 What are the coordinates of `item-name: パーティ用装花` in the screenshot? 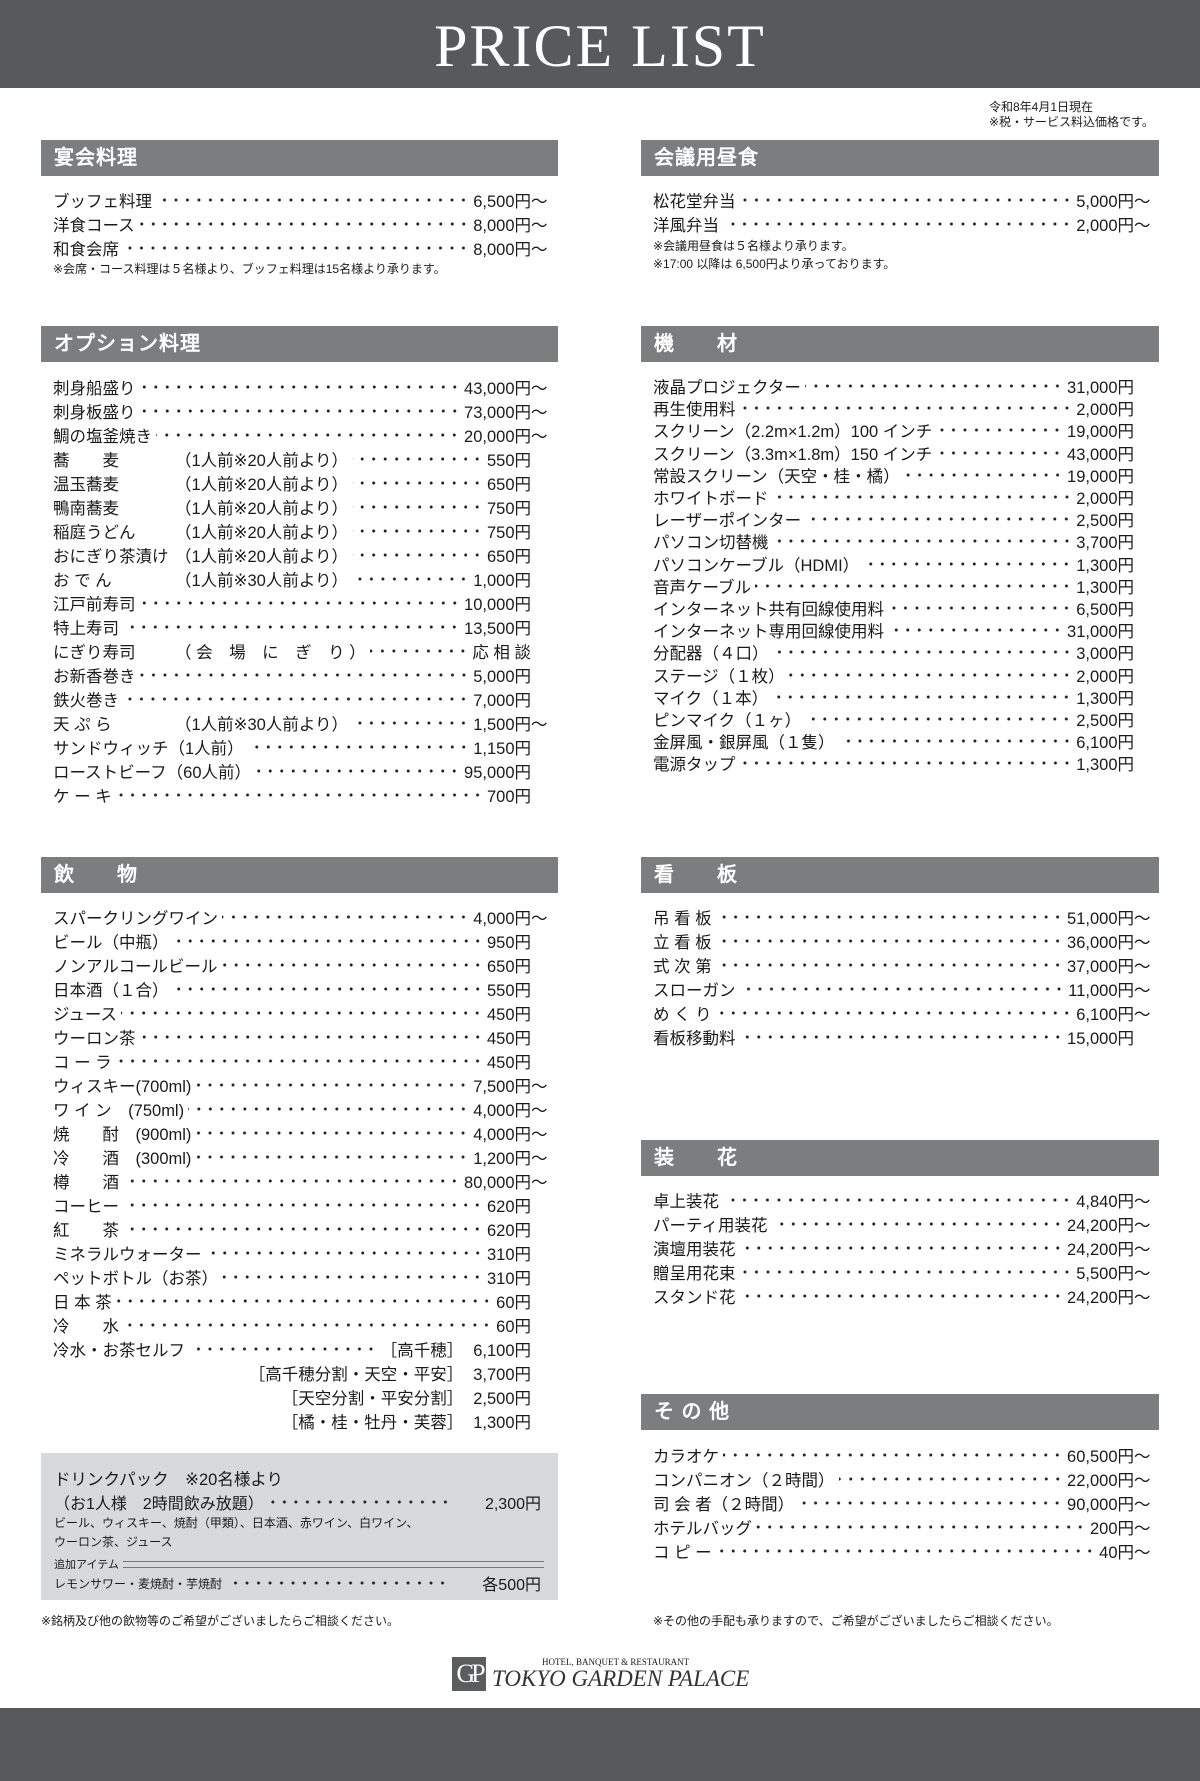 It's located at (710, 1226).